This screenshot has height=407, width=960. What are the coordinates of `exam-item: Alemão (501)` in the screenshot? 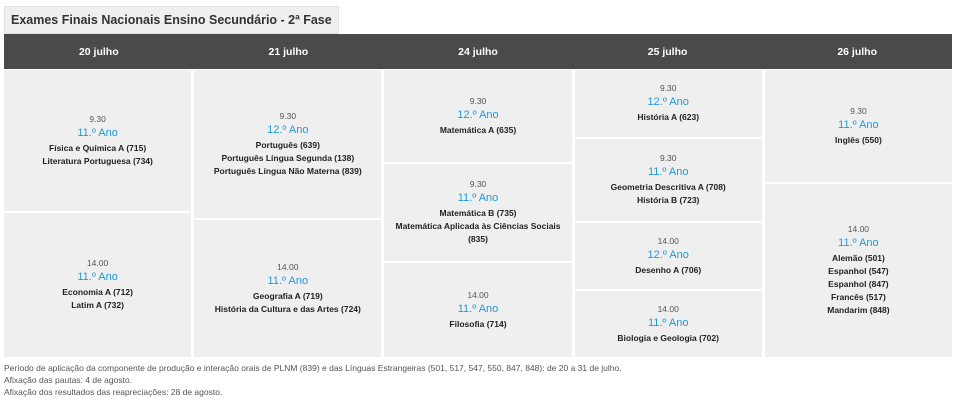 It's located at (858, 258).